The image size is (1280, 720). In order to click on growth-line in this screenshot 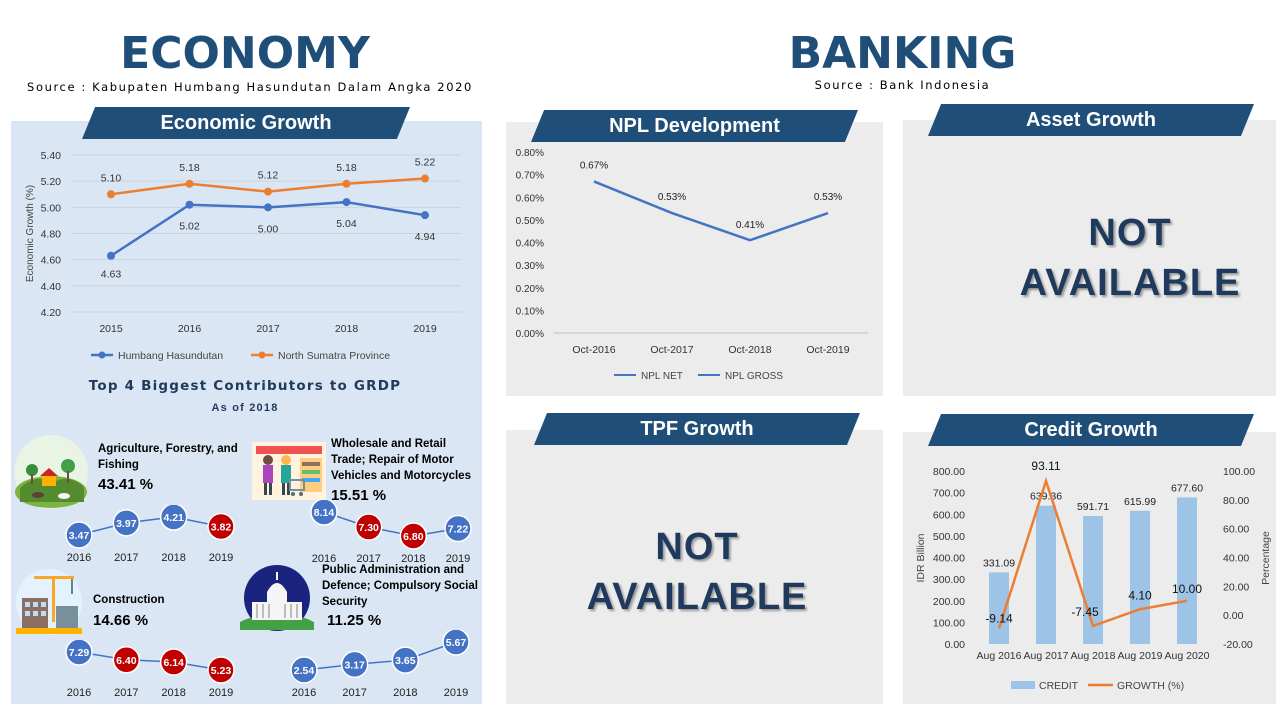, I will do `click(1092, 552)`.